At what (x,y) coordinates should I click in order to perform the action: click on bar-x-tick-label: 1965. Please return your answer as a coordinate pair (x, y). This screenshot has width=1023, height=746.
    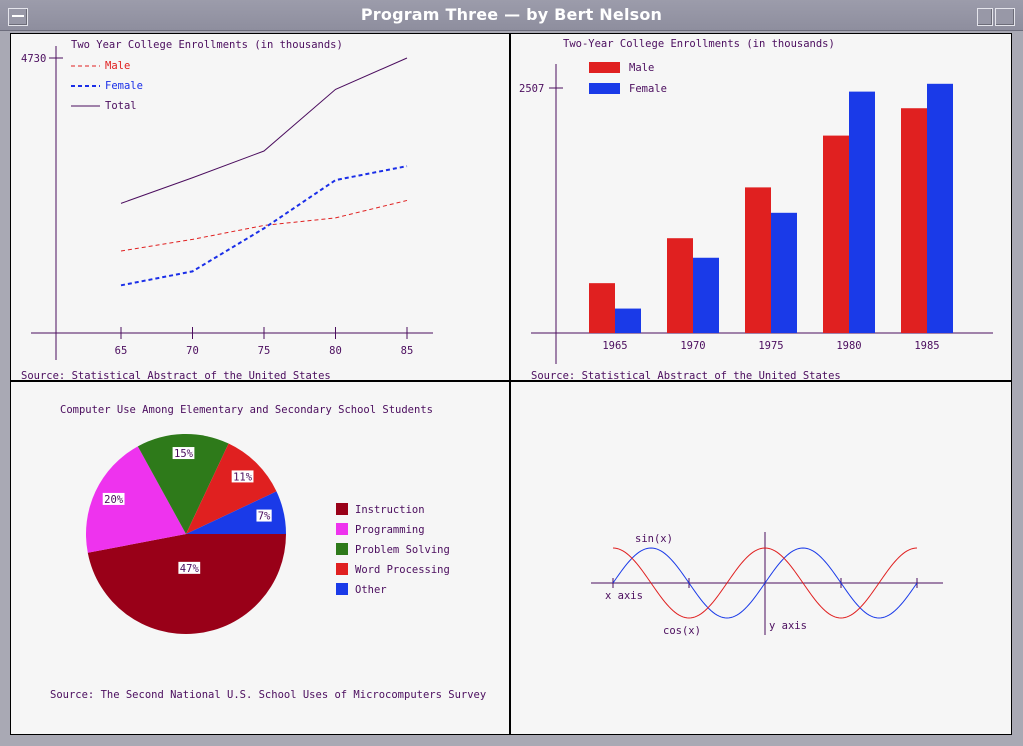
    Looking at the image, I should click on (614, 346).